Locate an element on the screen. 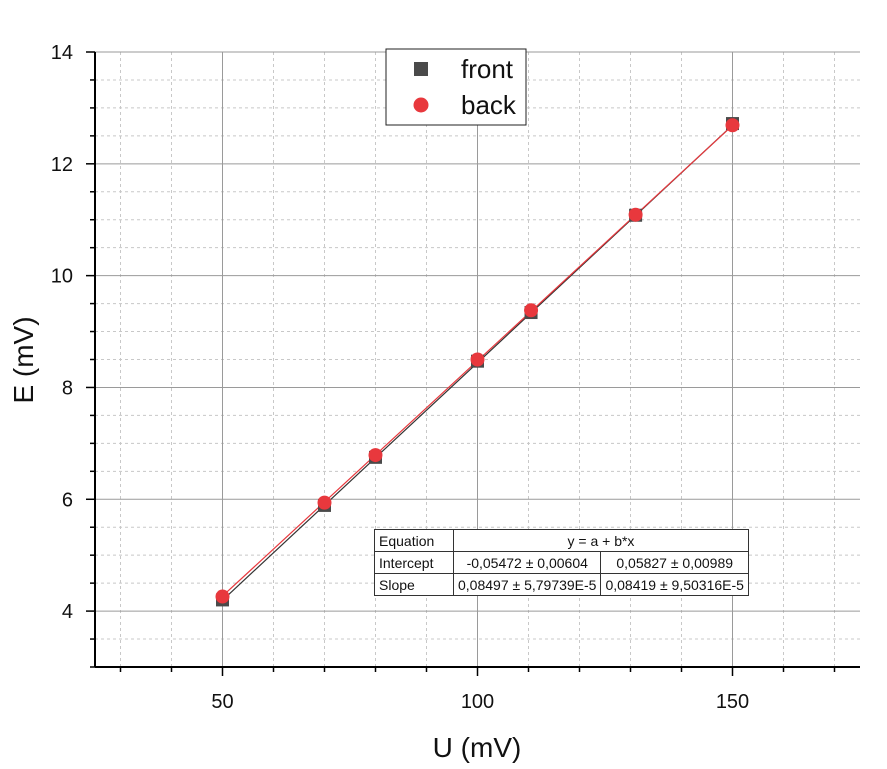  legend: front back is located at coordinates (456, 87).